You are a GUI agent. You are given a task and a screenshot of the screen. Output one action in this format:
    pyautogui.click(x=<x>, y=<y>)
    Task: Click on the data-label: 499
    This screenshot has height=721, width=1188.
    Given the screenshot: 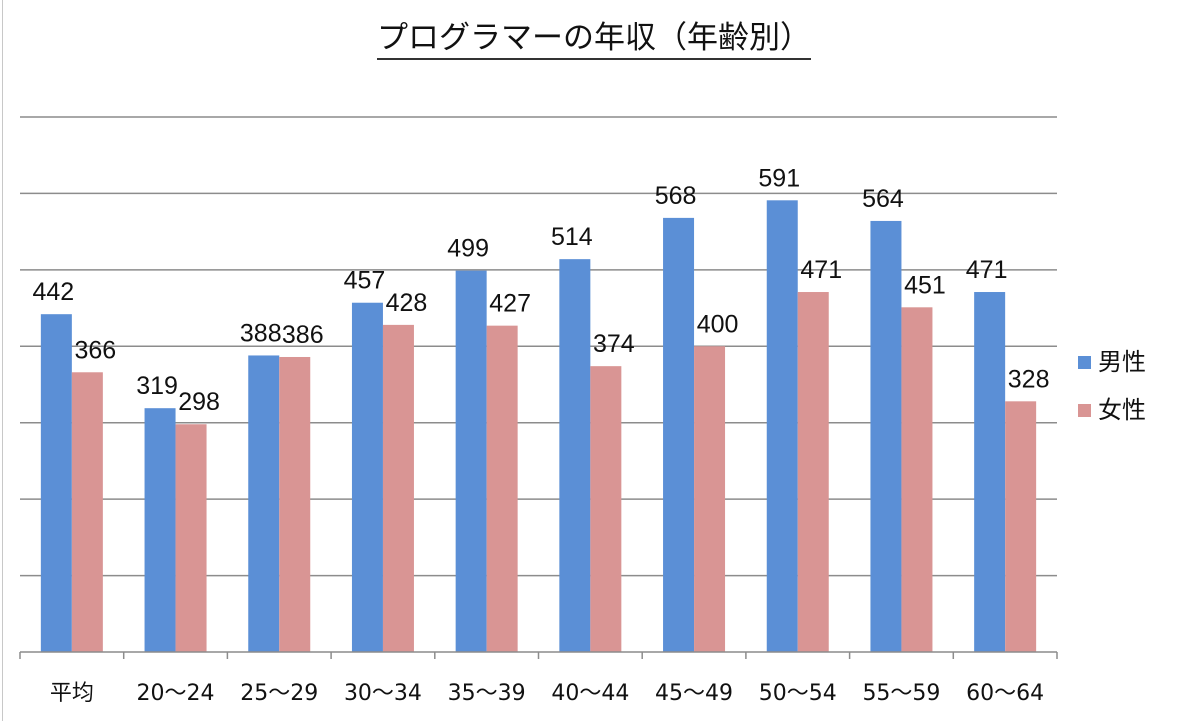 What is the action you would take?
    pyautogui.click(x=468, y=249)
    